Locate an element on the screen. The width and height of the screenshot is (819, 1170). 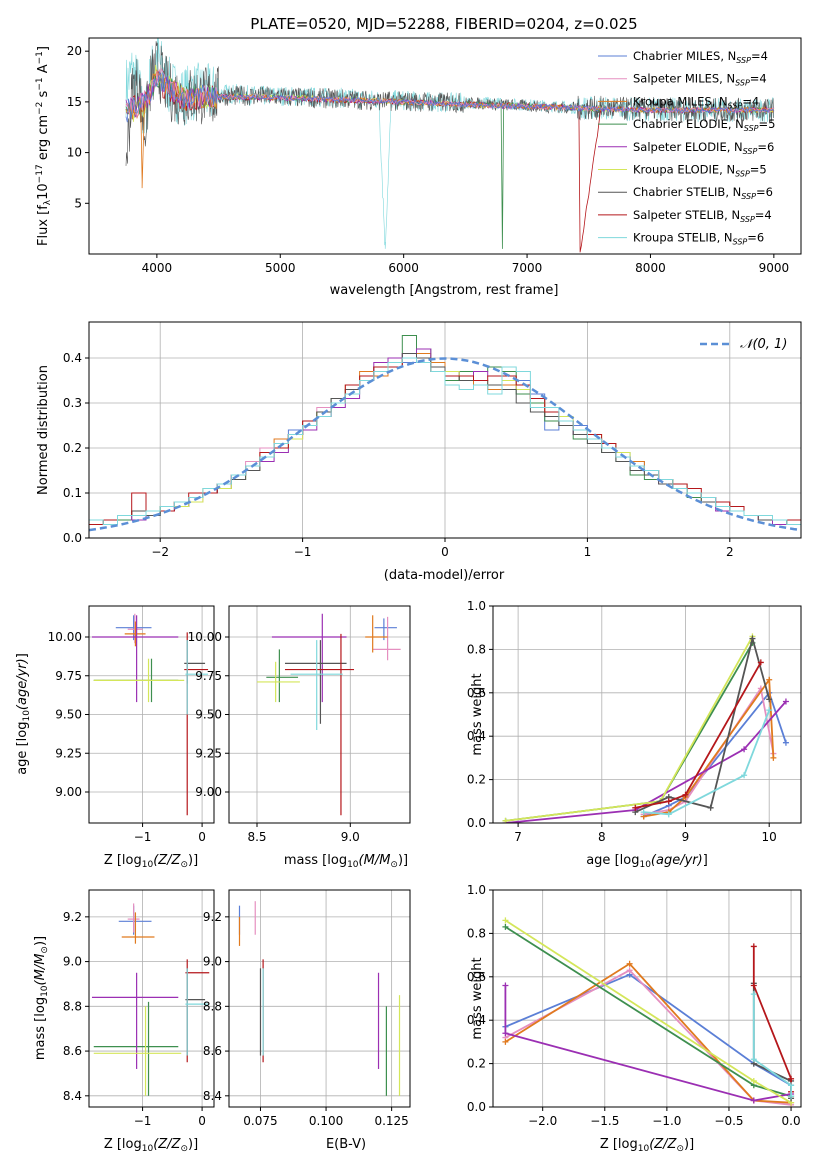
x-tick-label: −2 is located at coordinates (160, 552).